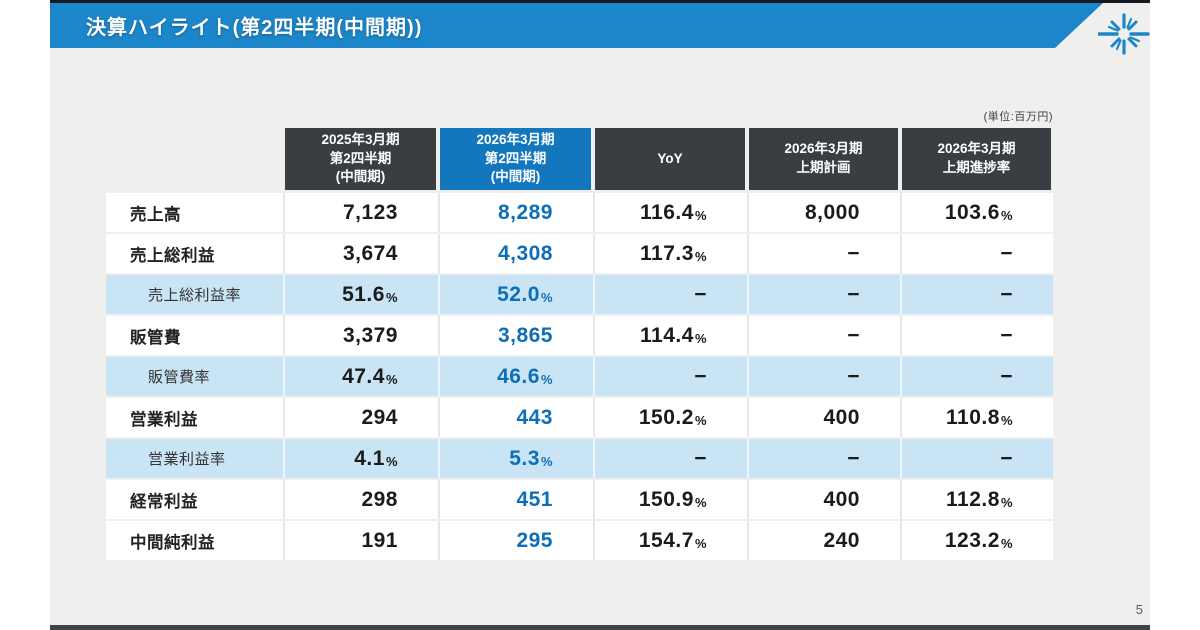 The height and width of the screenshot is (630, 1200). I want to click on page-number: 5, so click(1139, 609).